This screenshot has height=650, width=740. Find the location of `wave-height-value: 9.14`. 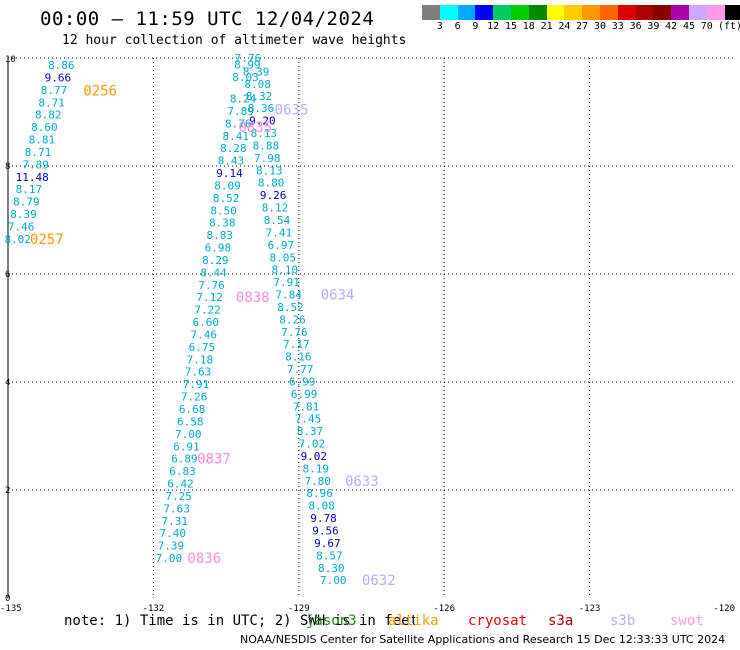

wave-height-value: 9.14 is located at coordinates (229, 173).